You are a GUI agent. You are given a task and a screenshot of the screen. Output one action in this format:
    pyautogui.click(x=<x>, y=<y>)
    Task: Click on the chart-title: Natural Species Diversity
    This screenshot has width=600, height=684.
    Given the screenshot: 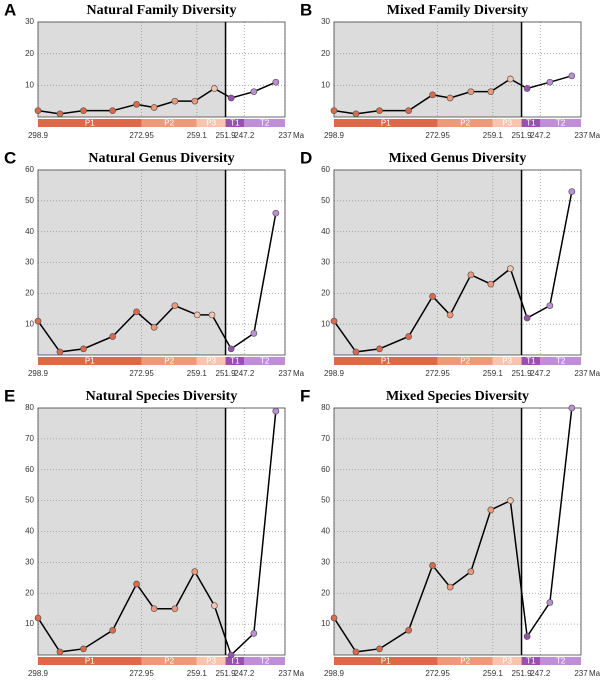 What is the action you would take?
    pyautogui.click(x=162, y=396)
    